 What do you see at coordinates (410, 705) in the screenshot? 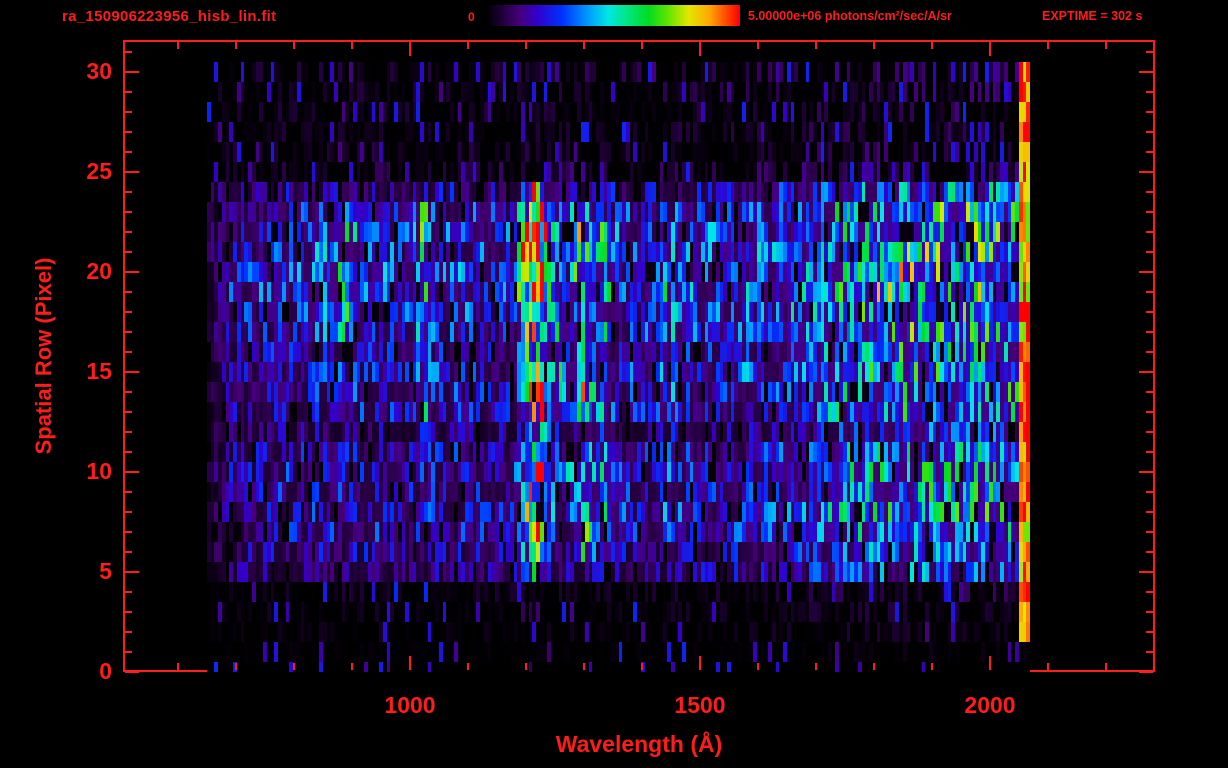
I see `x-tick-label: 1000` at bounding box center [410, 705].